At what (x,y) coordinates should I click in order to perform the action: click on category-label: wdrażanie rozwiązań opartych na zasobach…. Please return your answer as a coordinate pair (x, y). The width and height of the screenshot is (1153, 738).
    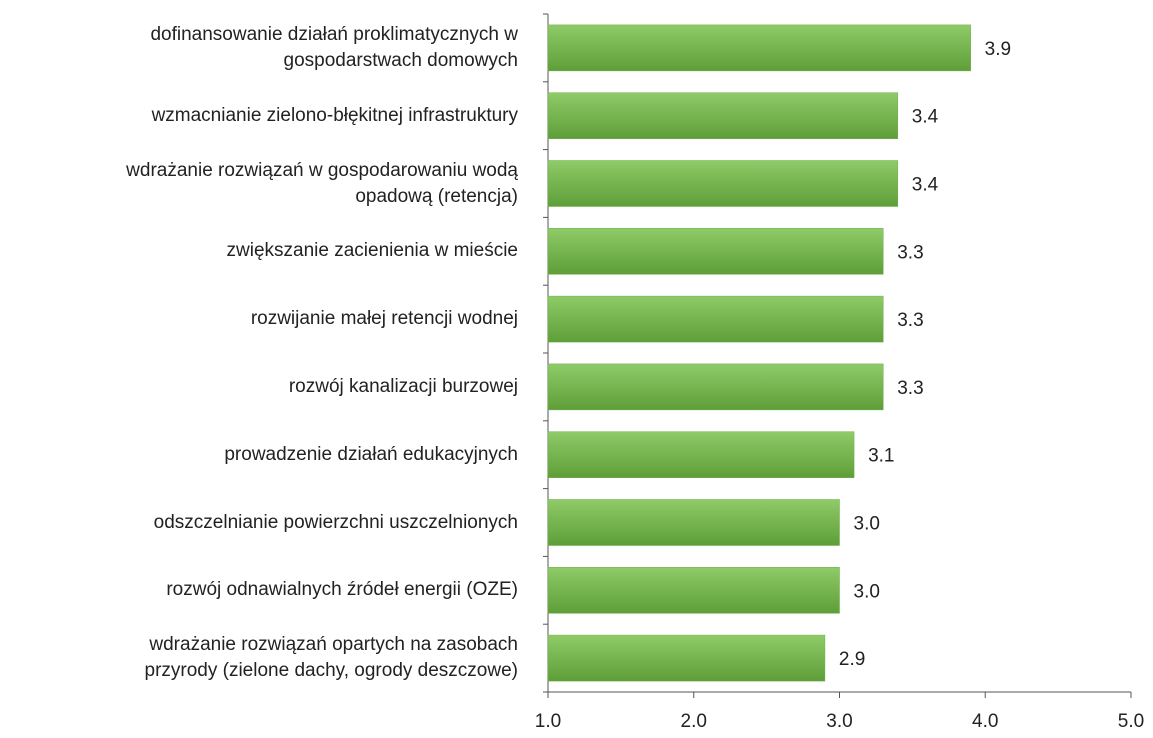
    Looking at the image, I should click on (331, 658).